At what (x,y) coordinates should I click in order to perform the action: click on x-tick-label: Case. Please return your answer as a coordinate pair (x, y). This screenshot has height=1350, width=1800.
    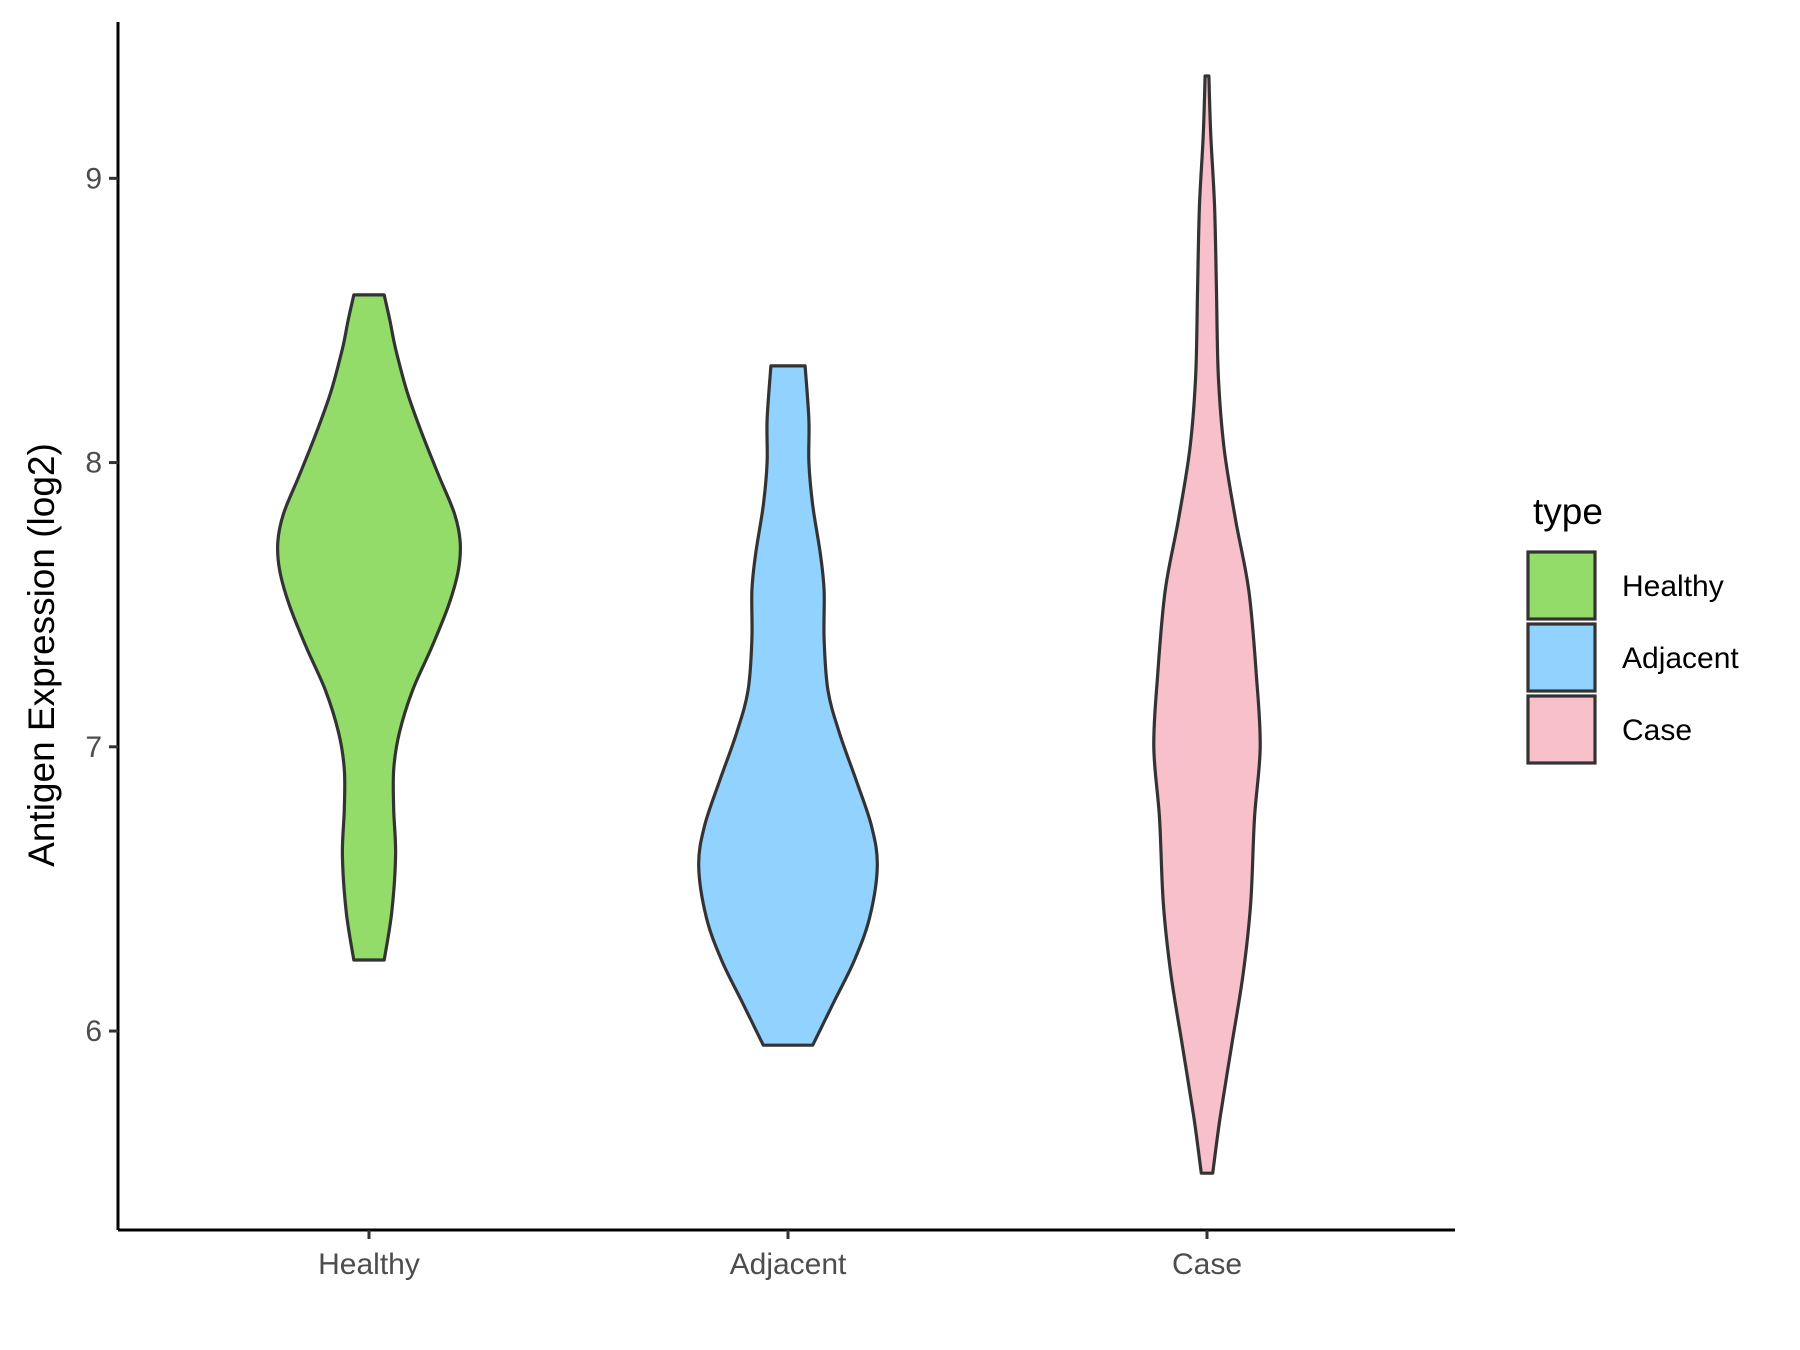
    Looking at the image, I should click on (1207, 1264).